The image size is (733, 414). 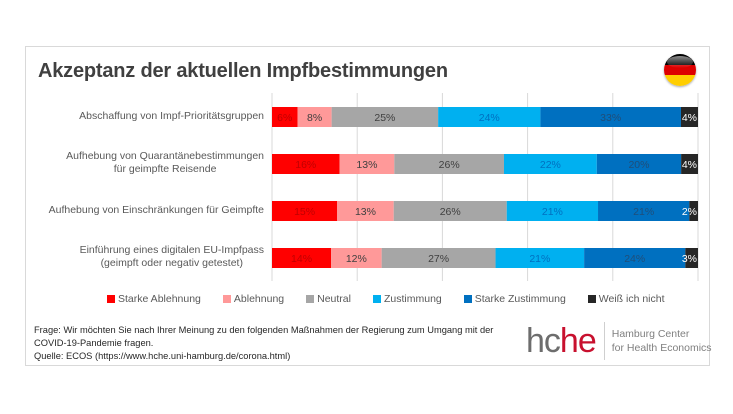 What do you see at coordinates (689, 212) in the screenshot?
I see `data-label: 2%` at bounding box center [689, 212].